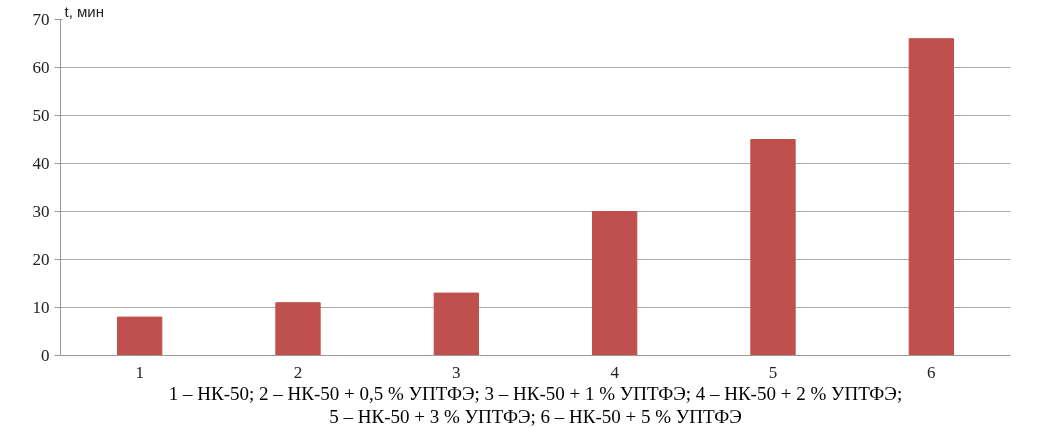 This screenshot has height=428, width=1042. Describe the element at coordinates (41, 115) in the screenshot. I see `y-tick-label: 50` at that location.